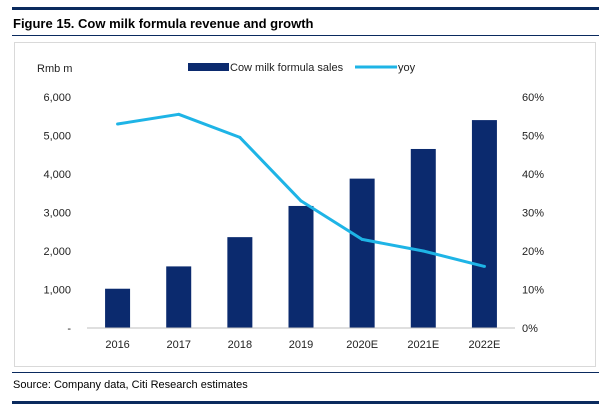 This screenshot has height=411, width=611. What do you see at coordinates (407, 68) in the screenshot?
I see `legend-line-label: yoy` at bounding box center [407, 68].